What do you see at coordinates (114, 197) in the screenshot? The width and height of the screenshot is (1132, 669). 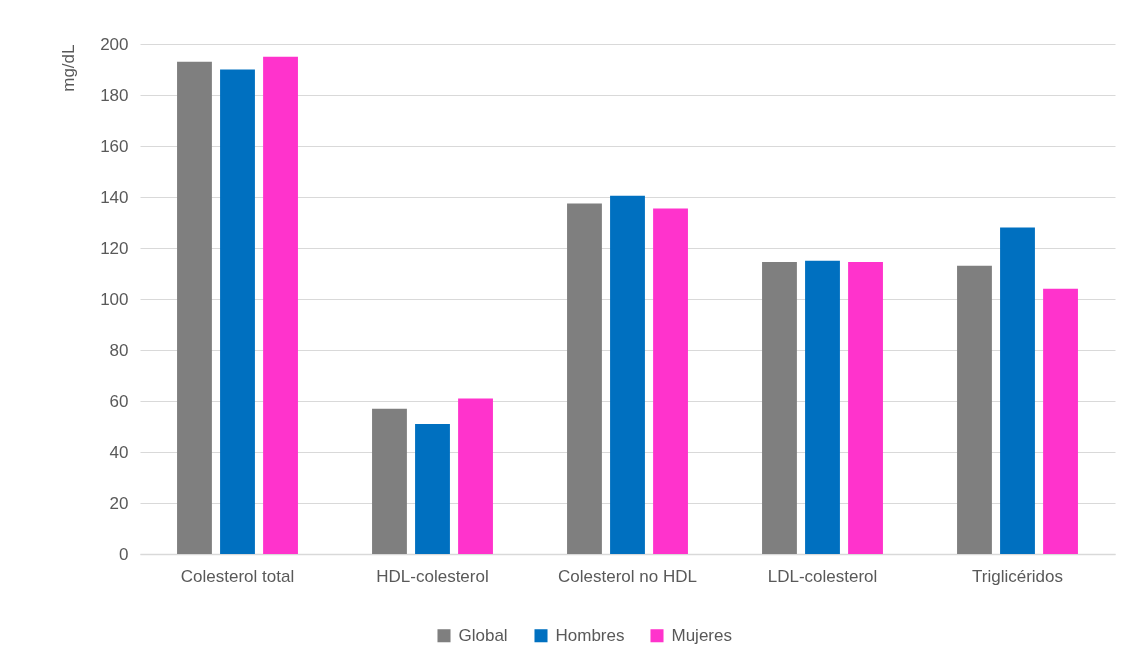 I see `y-tick-label: 140` at bounding box center [114, 197].